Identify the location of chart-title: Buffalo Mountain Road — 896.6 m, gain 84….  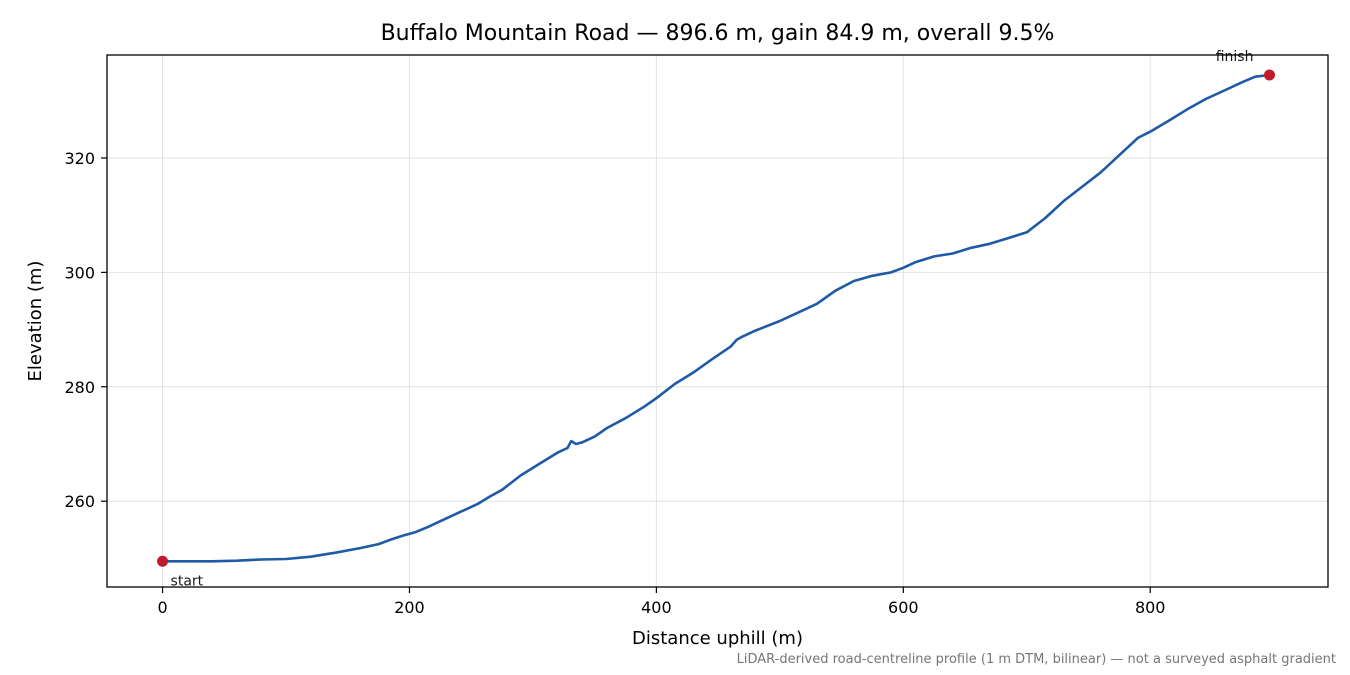
(717, 33).